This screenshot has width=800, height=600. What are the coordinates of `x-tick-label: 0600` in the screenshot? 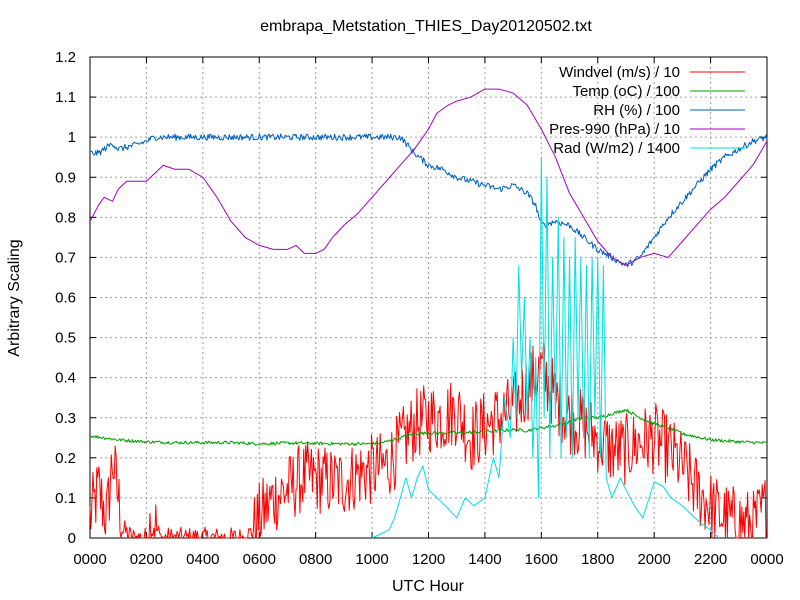 It's located at (259, 559).